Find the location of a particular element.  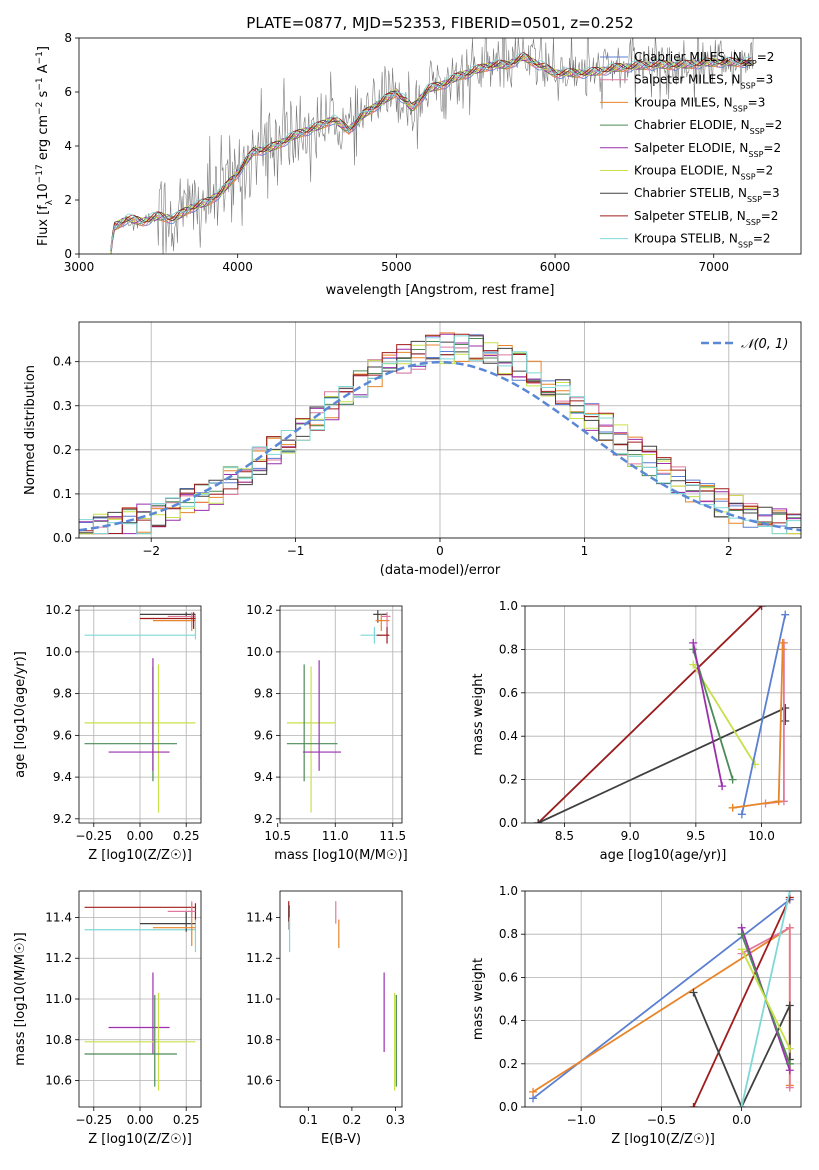

y-tick-label: 0.3 is located at coordinates (62, 406).